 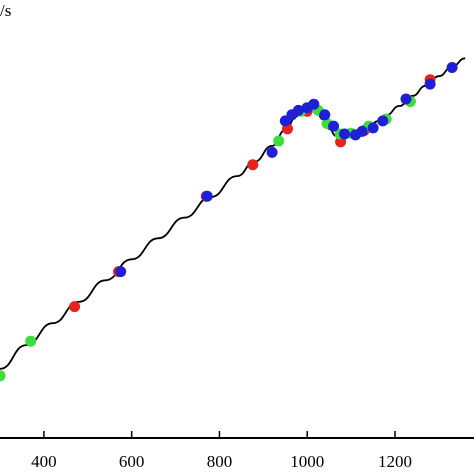 I want to click on x-tick-label: 1000, so click(x=307, y=461).